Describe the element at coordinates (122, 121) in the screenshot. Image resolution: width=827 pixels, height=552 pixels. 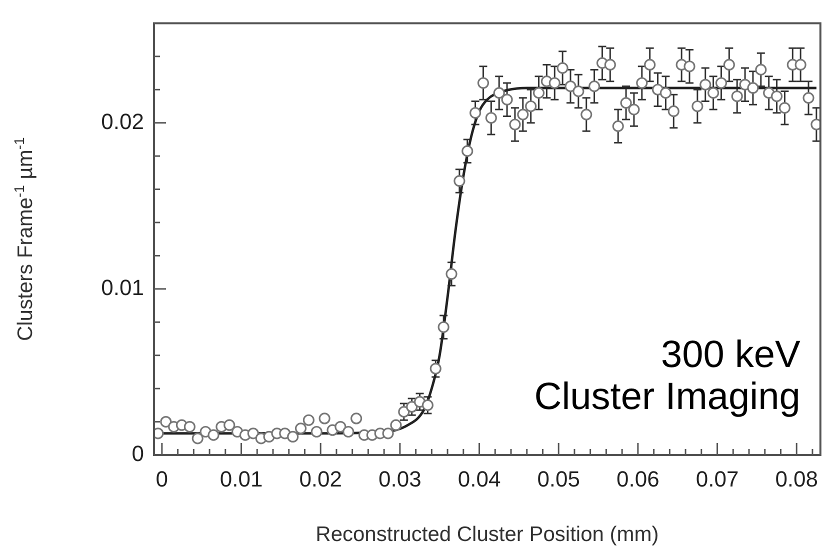
I see `y-tick-label: 0.02` at that location.